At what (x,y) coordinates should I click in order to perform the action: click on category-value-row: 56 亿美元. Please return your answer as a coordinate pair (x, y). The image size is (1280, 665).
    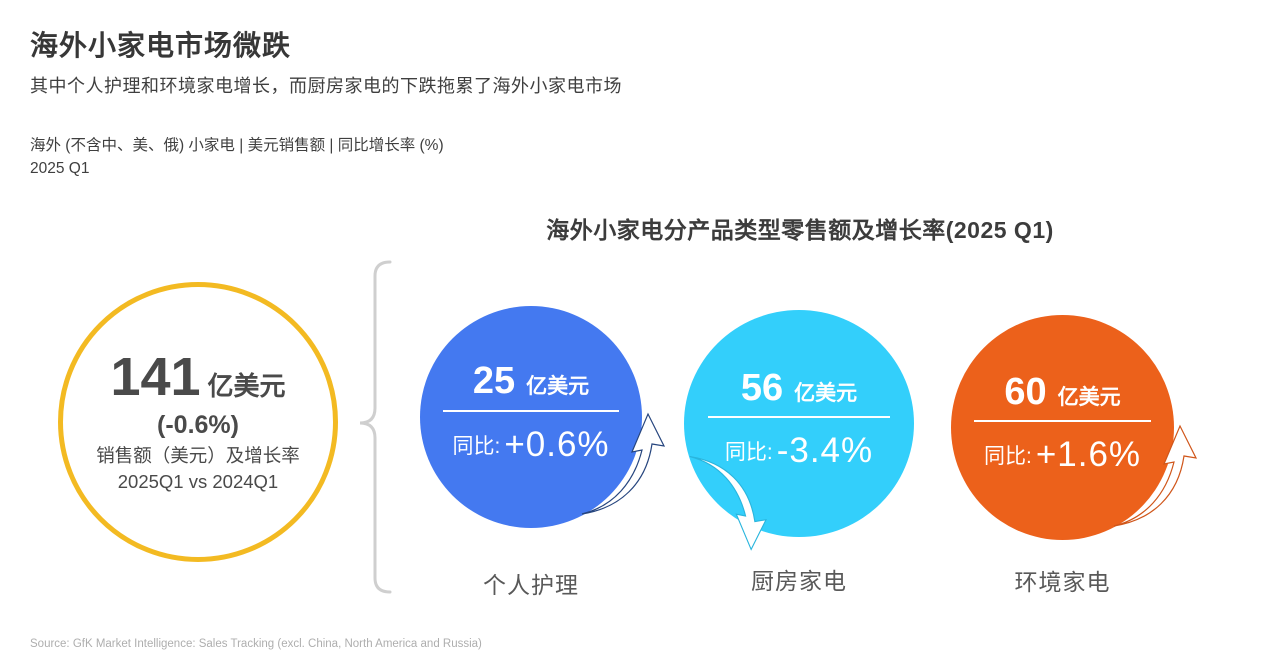
    Looking at the image, I should click on (799, 388).